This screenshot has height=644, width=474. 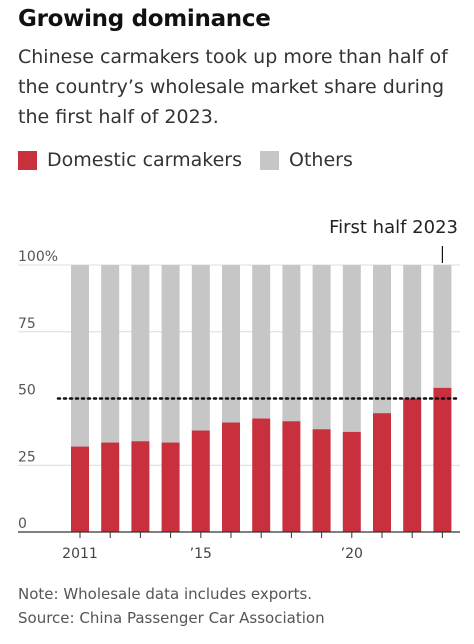 What do you see at coordinates (171, 618) in the screenshot?
I see `chart-source: Source: China Passenger Car Association` at bounding box center [171, 618].